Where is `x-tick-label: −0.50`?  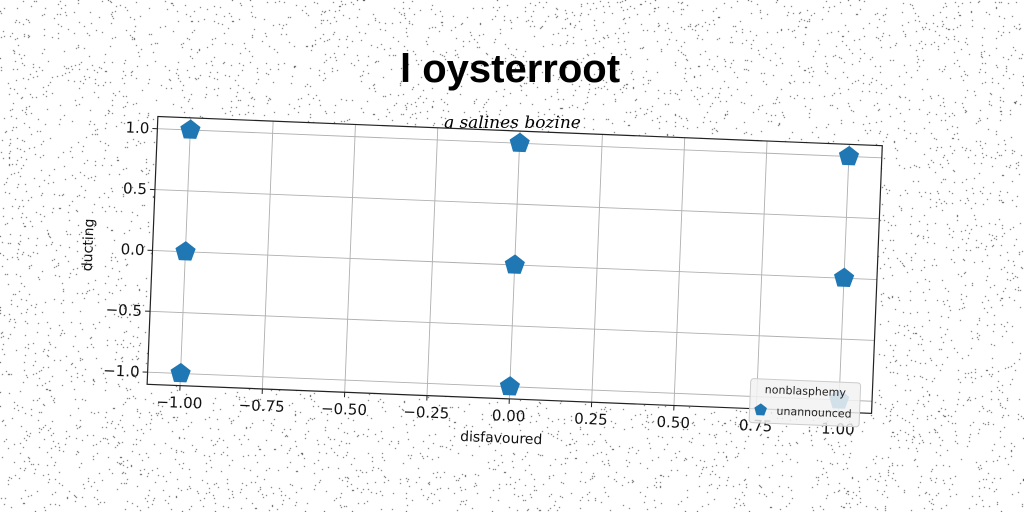 x-tick-label: −0.50 is located at coordinates (344, 409).